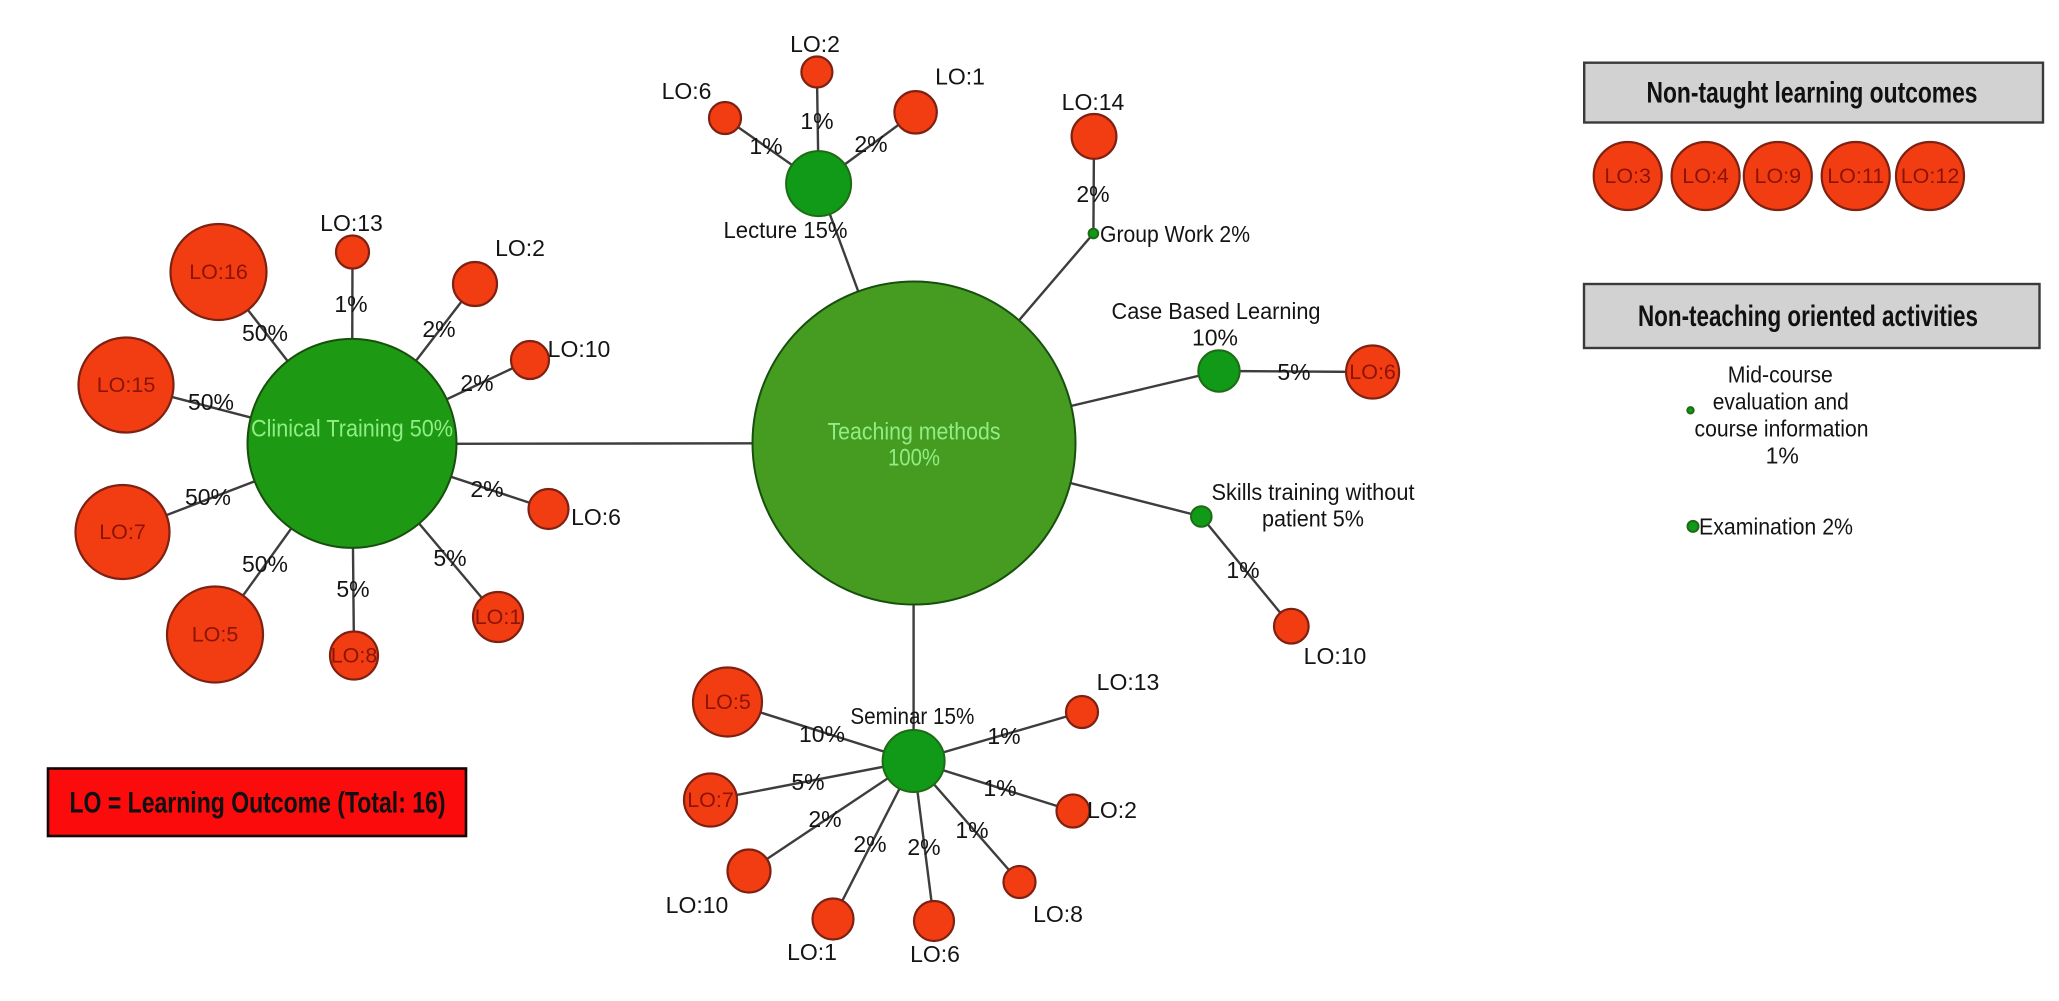  I want to click on svg-text: 100%, so click(914, 458).